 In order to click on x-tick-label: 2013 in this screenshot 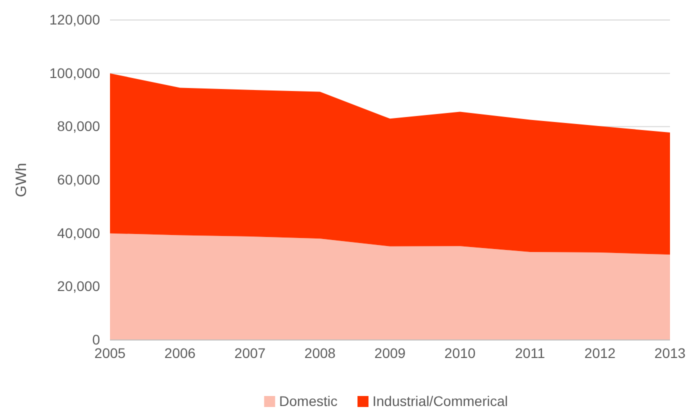, I will do `click(670, 352)`.